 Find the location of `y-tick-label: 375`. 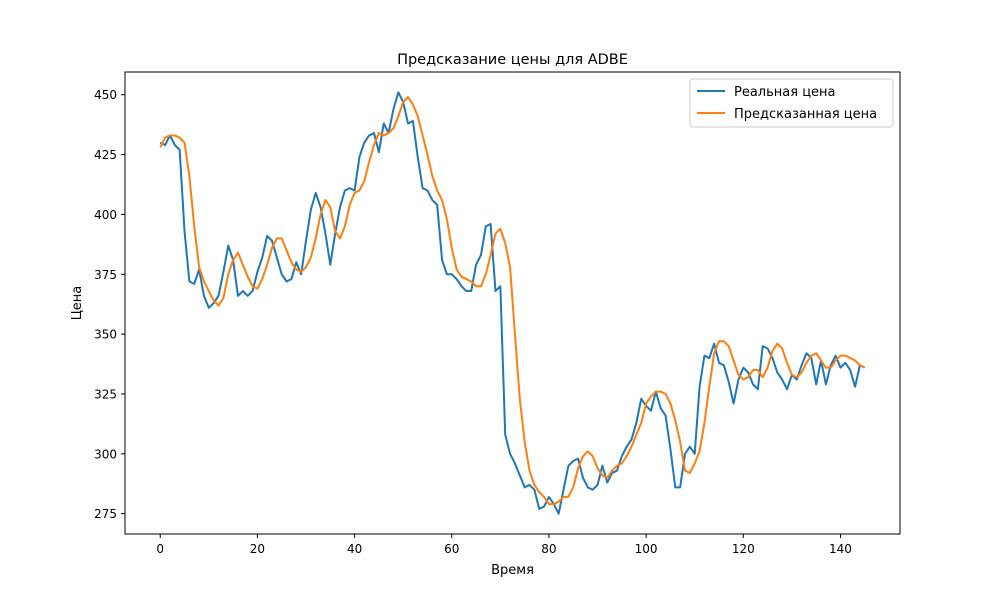

y-tick-label: 375 is located at coordinates (105, 275).